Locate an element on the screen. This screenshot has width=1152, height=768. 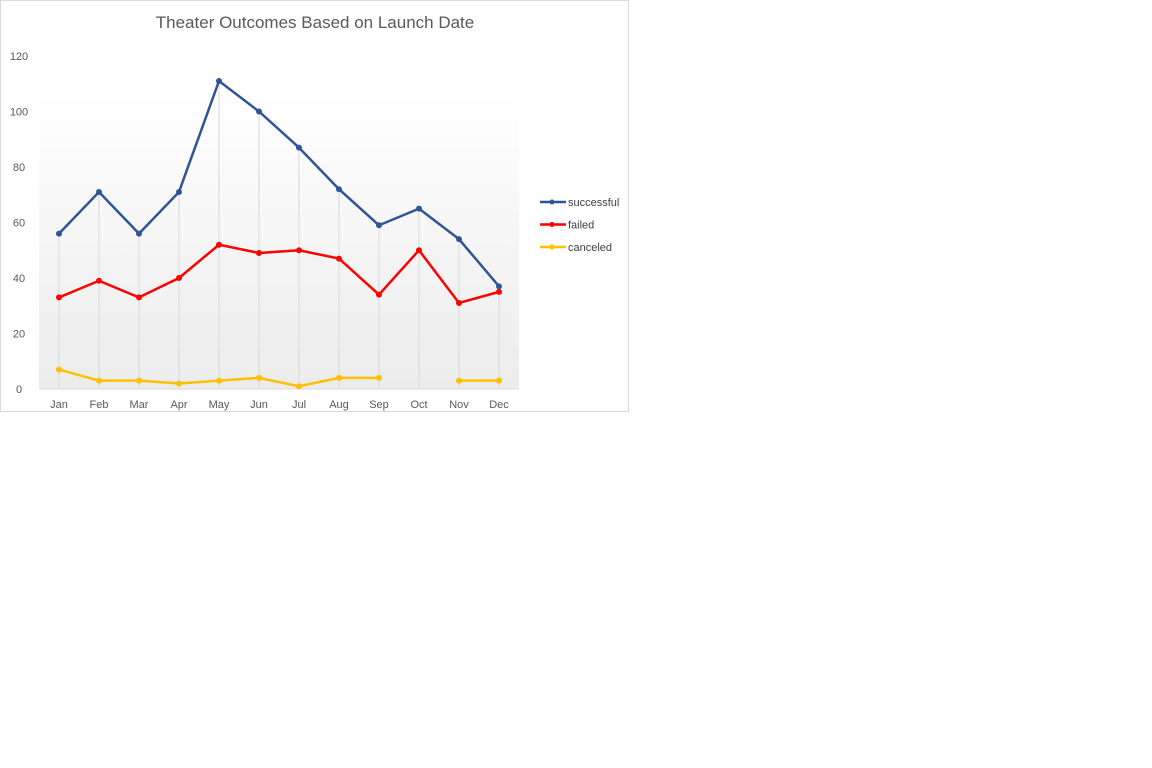
chart-title: Theater Outcomes Based on Launch Date is located at coordinates (315, 22).